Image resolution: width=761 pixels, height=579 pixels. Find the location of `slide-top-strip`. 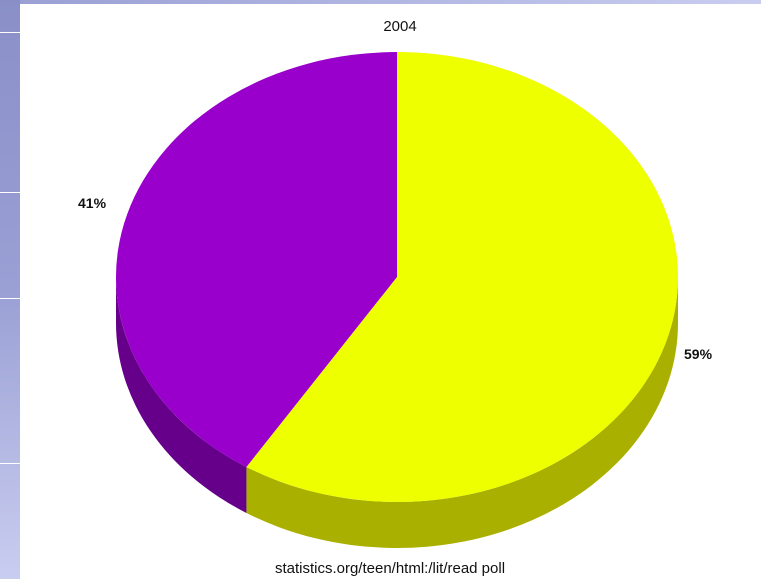

slide-top-strip is located at coordinates (390, 2).